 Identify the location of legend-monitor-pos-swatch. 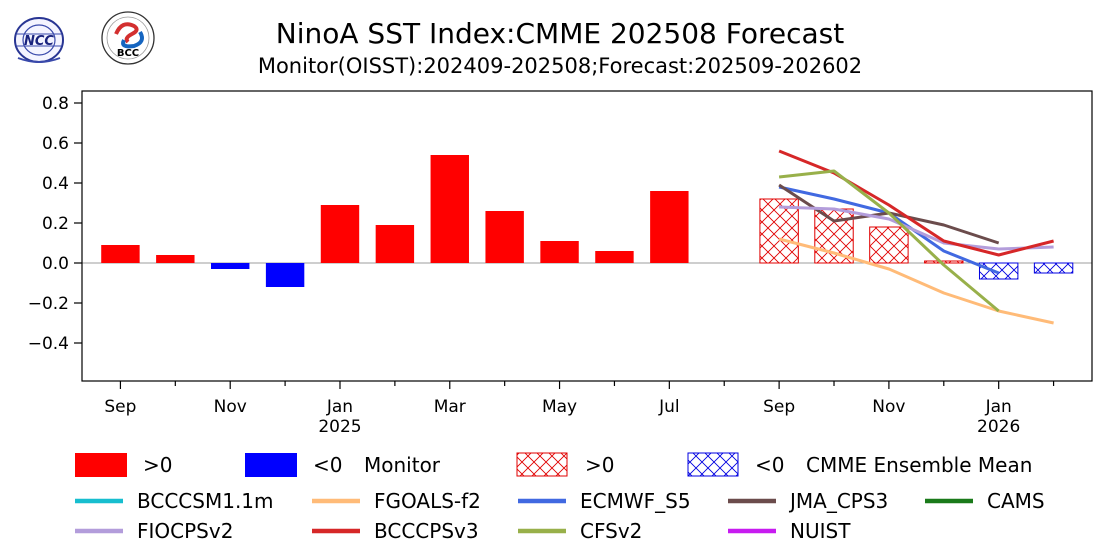
(101, 465).